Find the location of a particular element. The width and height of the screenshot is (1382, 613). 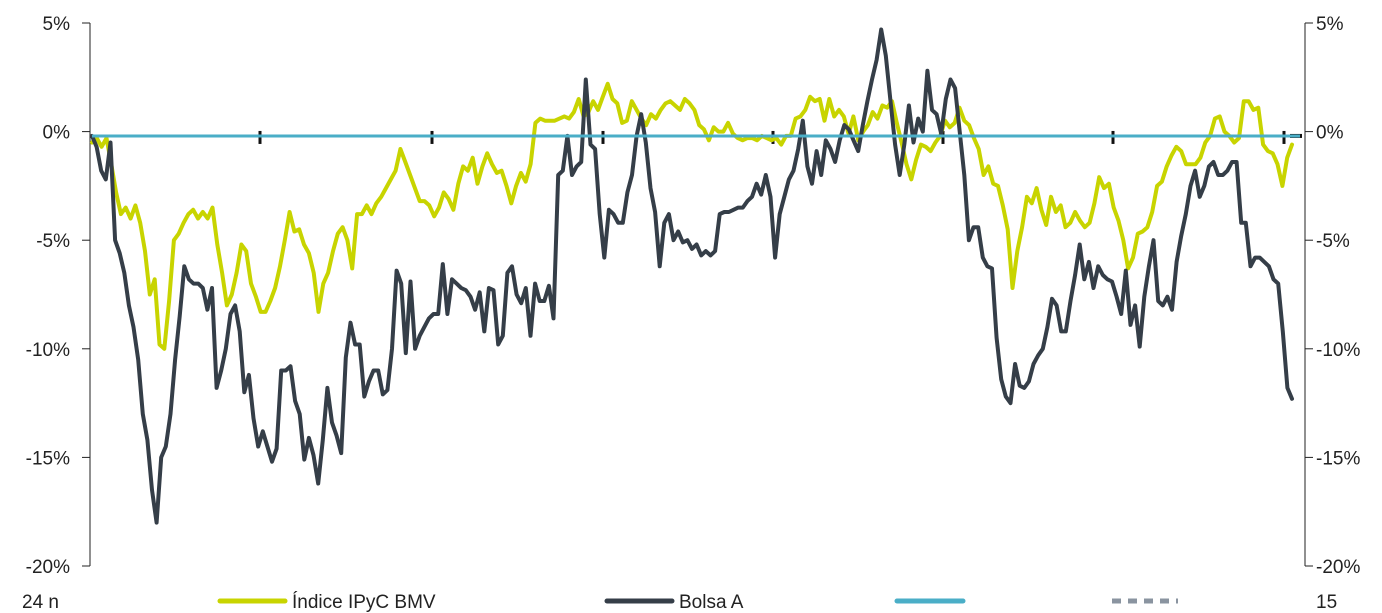

legend-label: Bolsa A is located at coordinates (711, 602).